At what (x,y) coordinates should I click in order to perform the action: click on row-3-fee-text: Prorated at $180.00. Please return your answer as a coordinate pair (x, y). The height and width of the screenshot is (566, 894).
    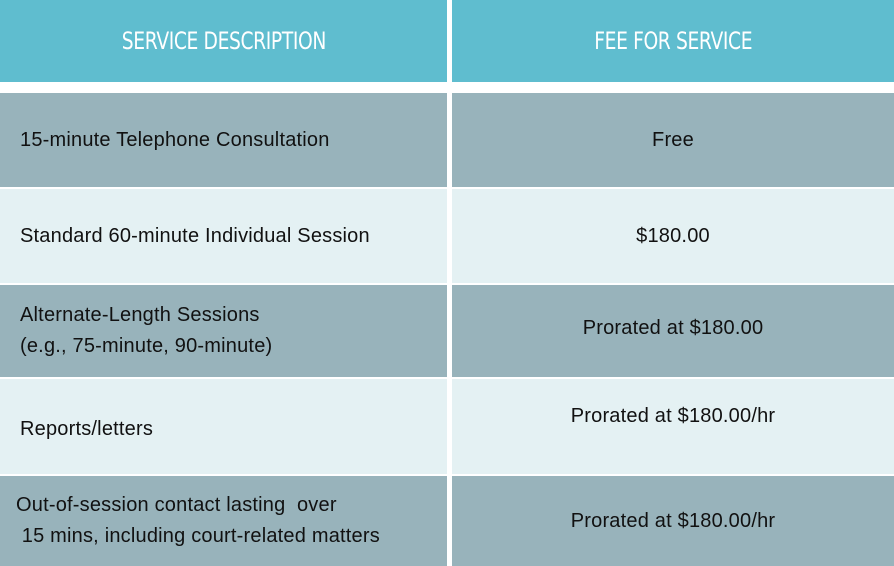
    Looking at the image, I should click on (673, 327).